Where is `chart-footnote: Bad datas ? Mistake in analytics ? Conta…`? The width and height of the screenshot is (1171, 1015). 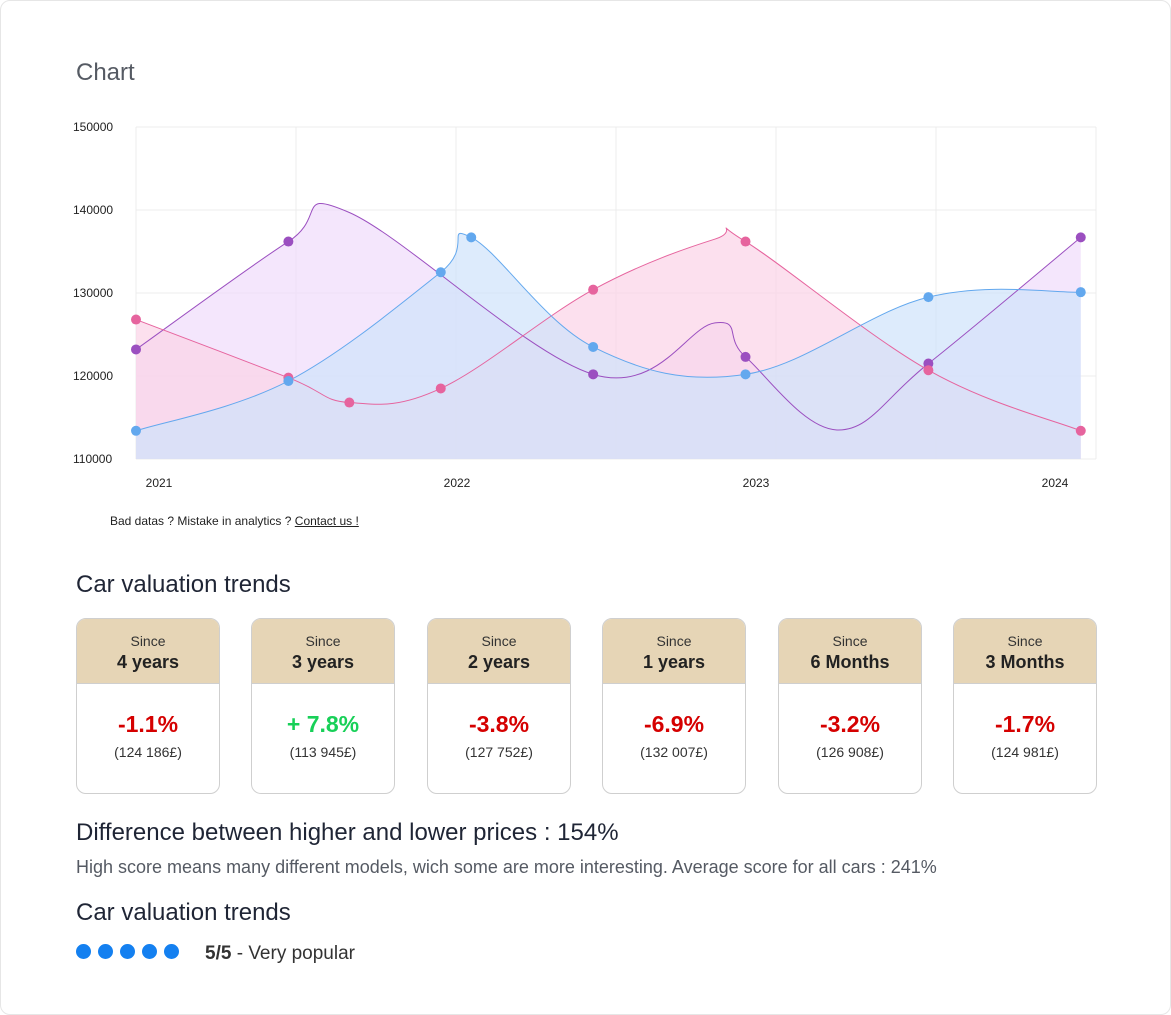
chart-footnote: Bad datas ? Mistake in analytics ? Conta… is located at coordinates (234, 521).